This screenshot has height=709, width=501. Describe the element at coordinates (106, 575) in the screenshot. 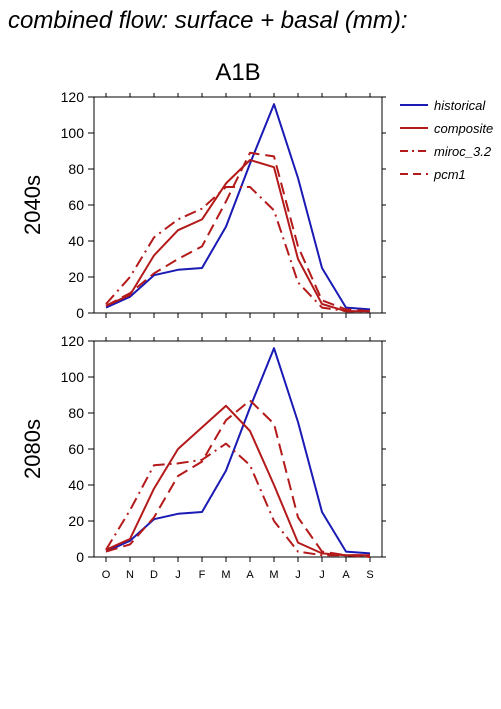

I see `x-tick-label: O` at that location.